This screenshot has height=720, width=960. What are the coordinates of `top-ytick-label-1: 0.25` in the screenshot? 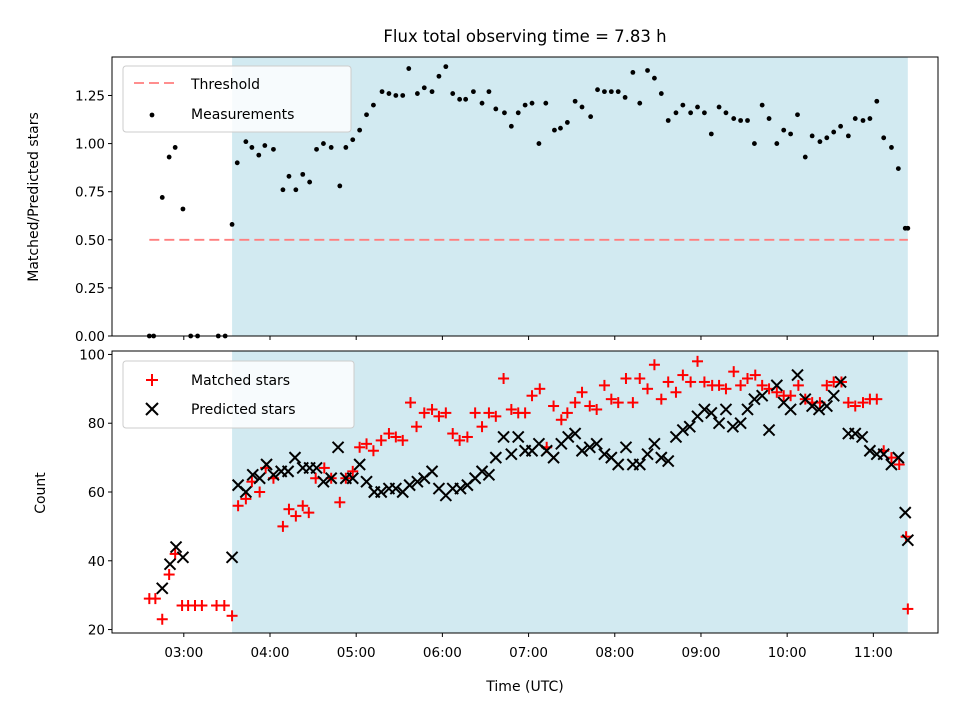 It's located at (90, 289).